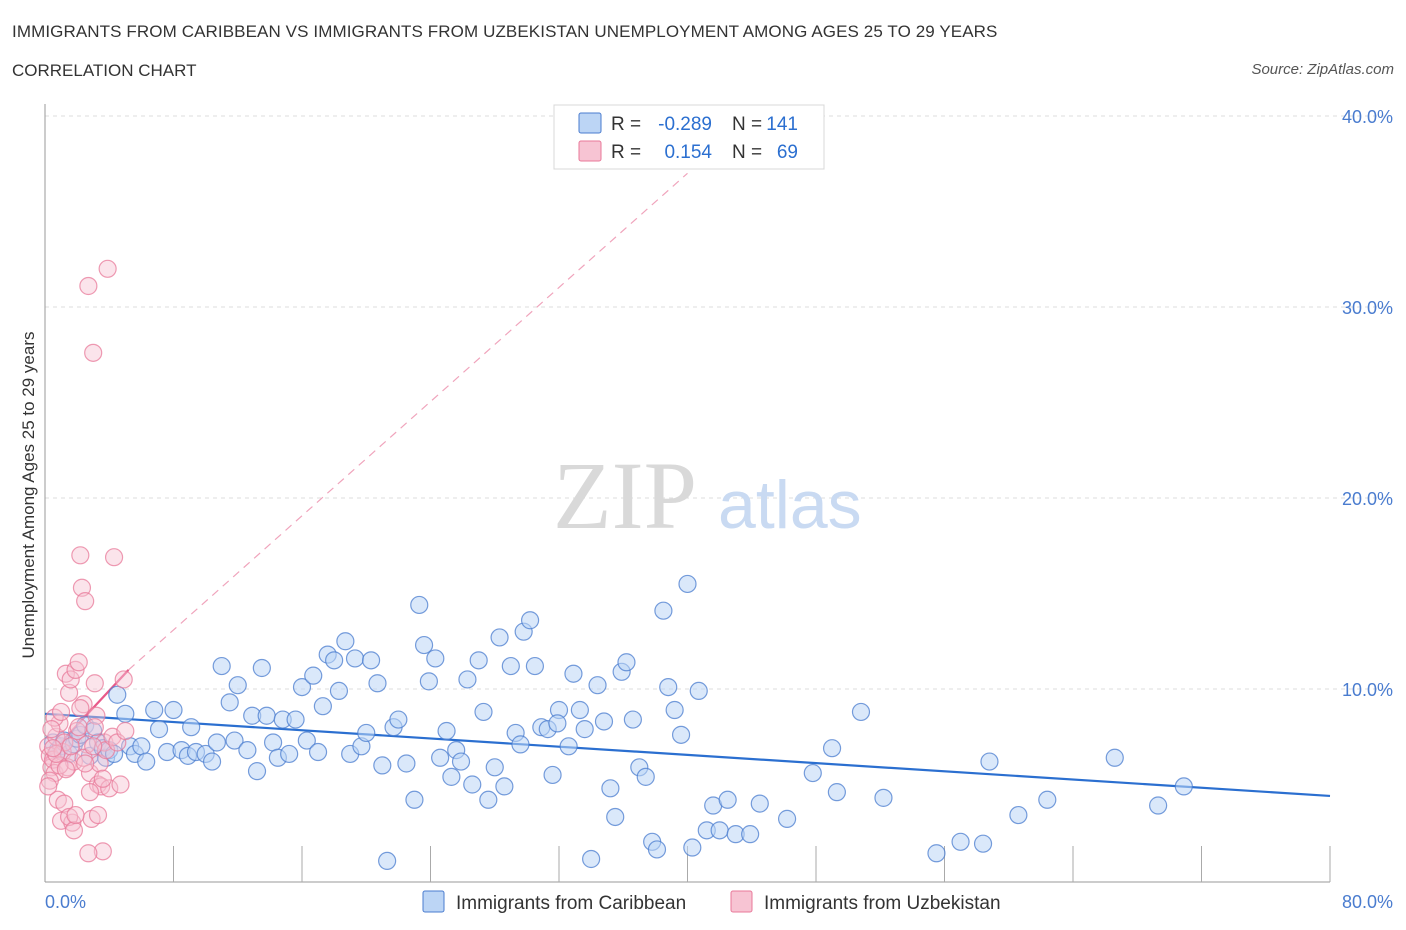 The width and height of the screenshot is (1406, 930). I want to click on legend-swatch-pink, so click(590, 151).